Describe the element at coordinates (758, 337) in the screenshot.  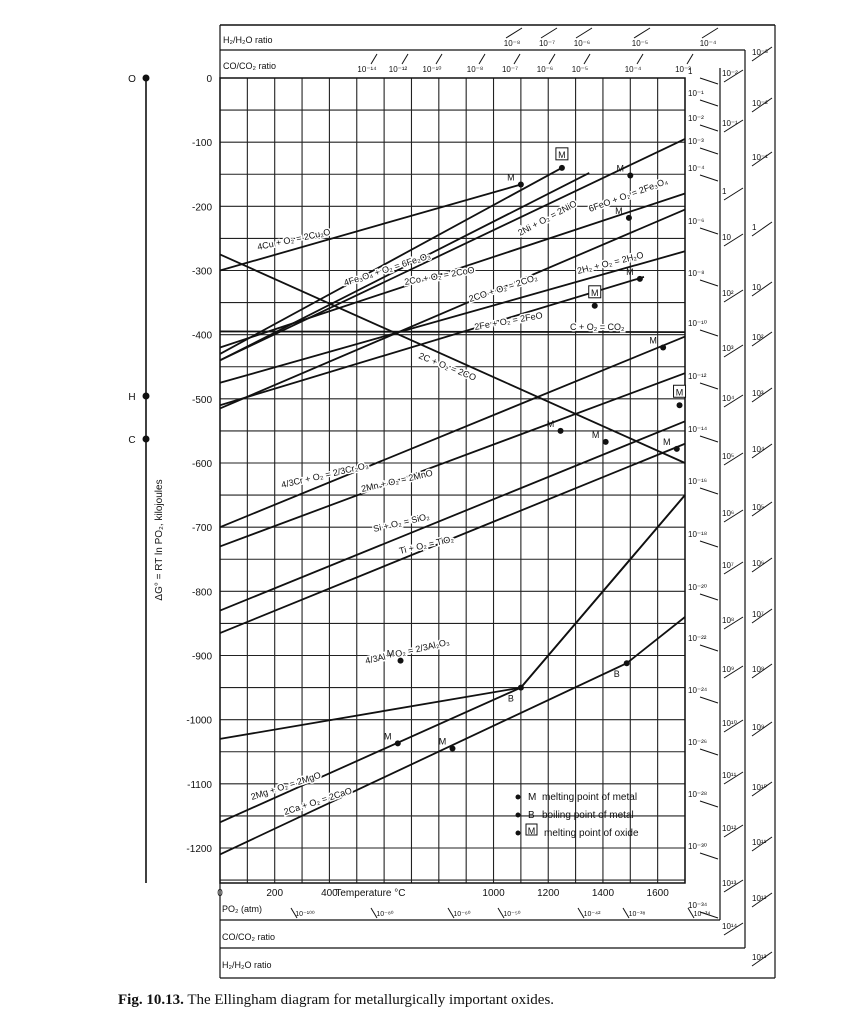
I see `right-scale-h2-tick: 10²` at that location.